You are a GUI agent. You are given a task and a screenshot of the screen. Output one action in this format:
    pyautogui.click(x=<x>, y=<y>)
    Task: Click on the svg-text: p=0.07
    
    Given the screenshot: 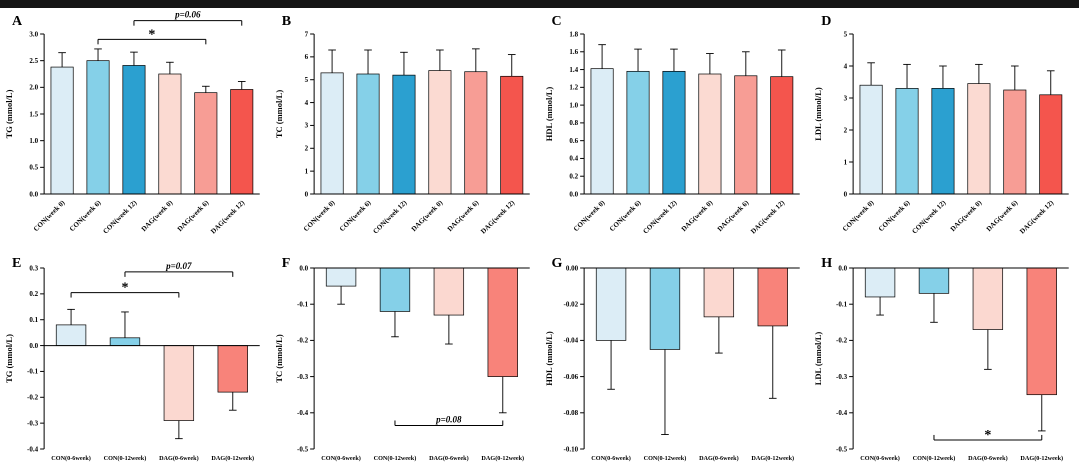 What is the action you would take?
    pyautogui.click(x=178, y=266)
    